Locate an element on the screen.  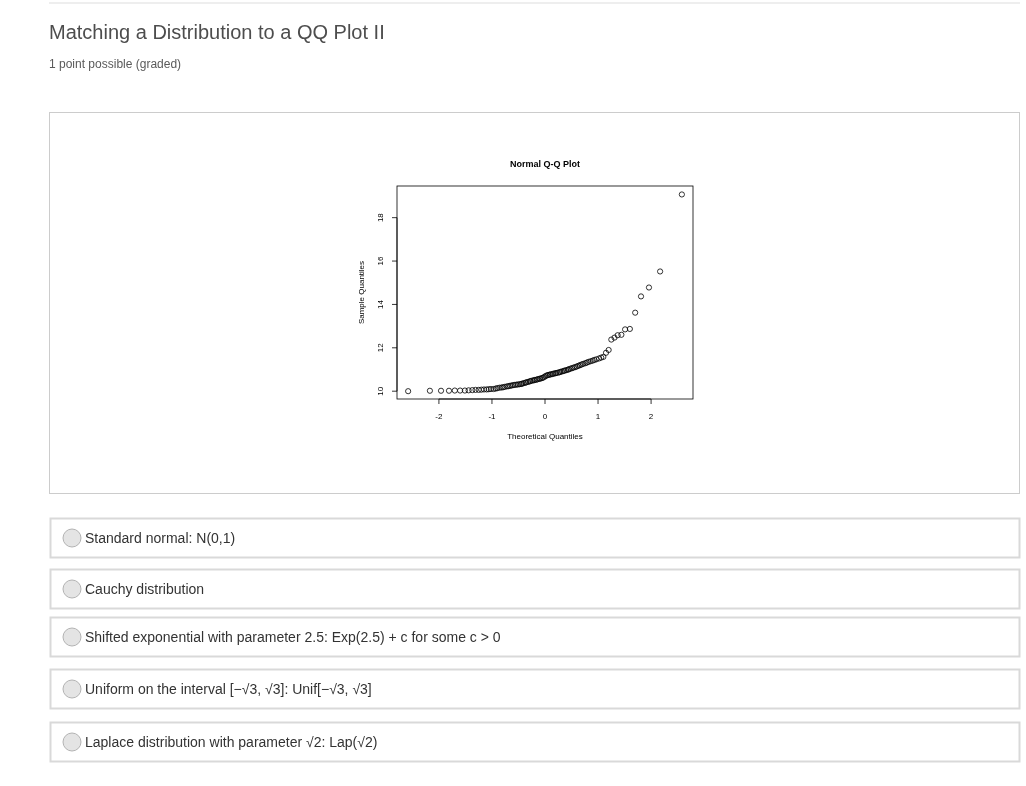
y-tick-label: 10 is located at coordinates (380, 391).